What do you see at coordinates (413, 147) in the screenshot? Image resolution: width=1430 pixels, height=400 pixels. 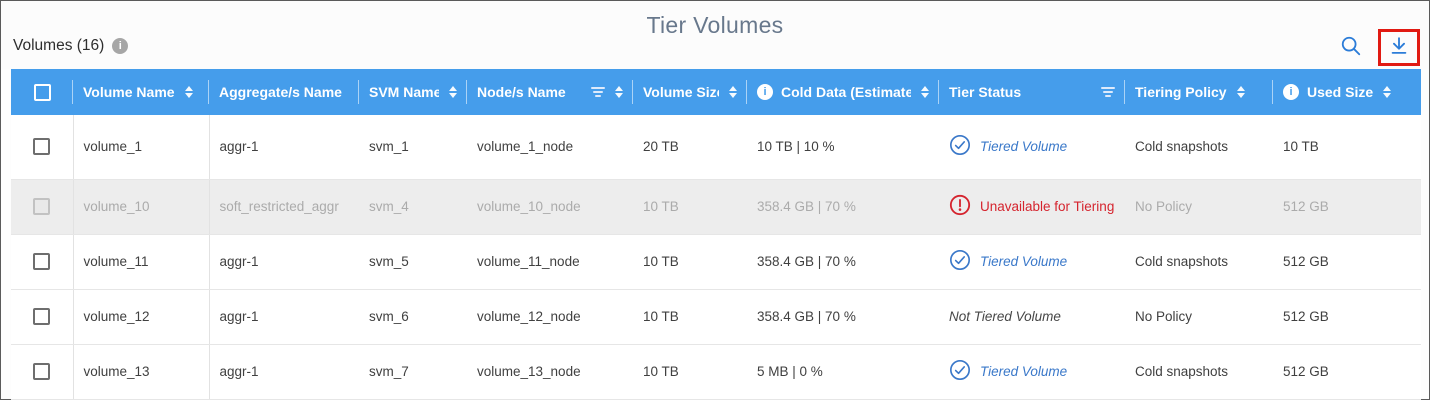 I see `cell-svm: svm_1` at bounding box center [413, 147].